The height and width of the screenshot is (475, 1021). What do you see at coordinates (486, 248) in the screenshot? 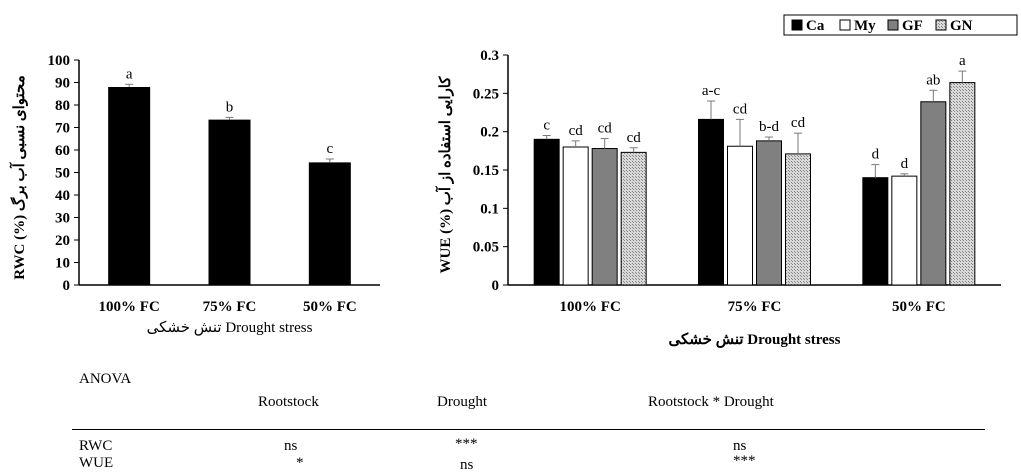
I see `wue-y-tick-label: 0.05` at bounding box center [486, 248].